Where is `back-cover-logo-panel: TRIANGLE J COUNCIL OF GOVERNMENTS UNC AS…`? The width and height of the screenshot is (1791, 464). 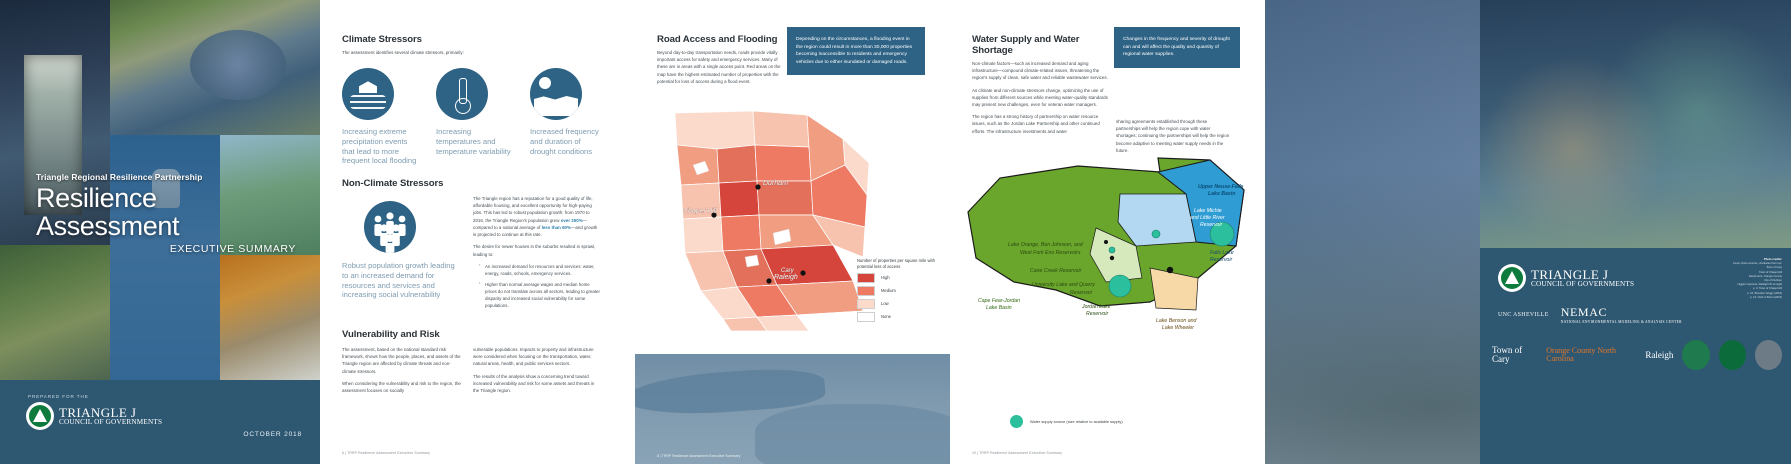 back-cover-logo-panel: TRIANGLE J COUNCIL OF GOVERNMENTS UNC AS… is located at coordinates (1635, 356).